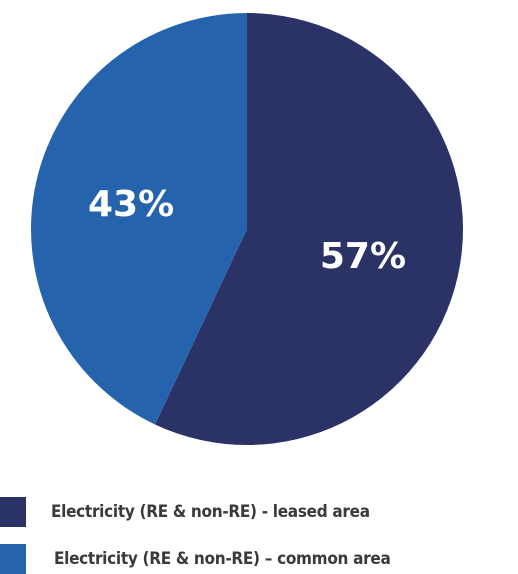  I want to click on data-label-common-area: 43%, so click(131, 204).